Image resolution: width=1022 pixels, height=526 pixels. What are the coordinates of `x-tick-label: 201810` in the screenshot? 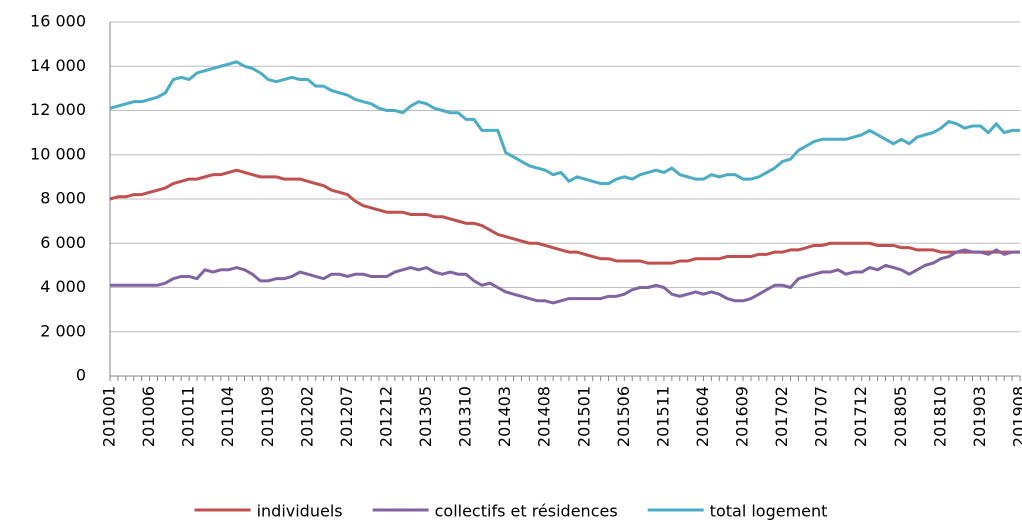 It's located at (939, 416).